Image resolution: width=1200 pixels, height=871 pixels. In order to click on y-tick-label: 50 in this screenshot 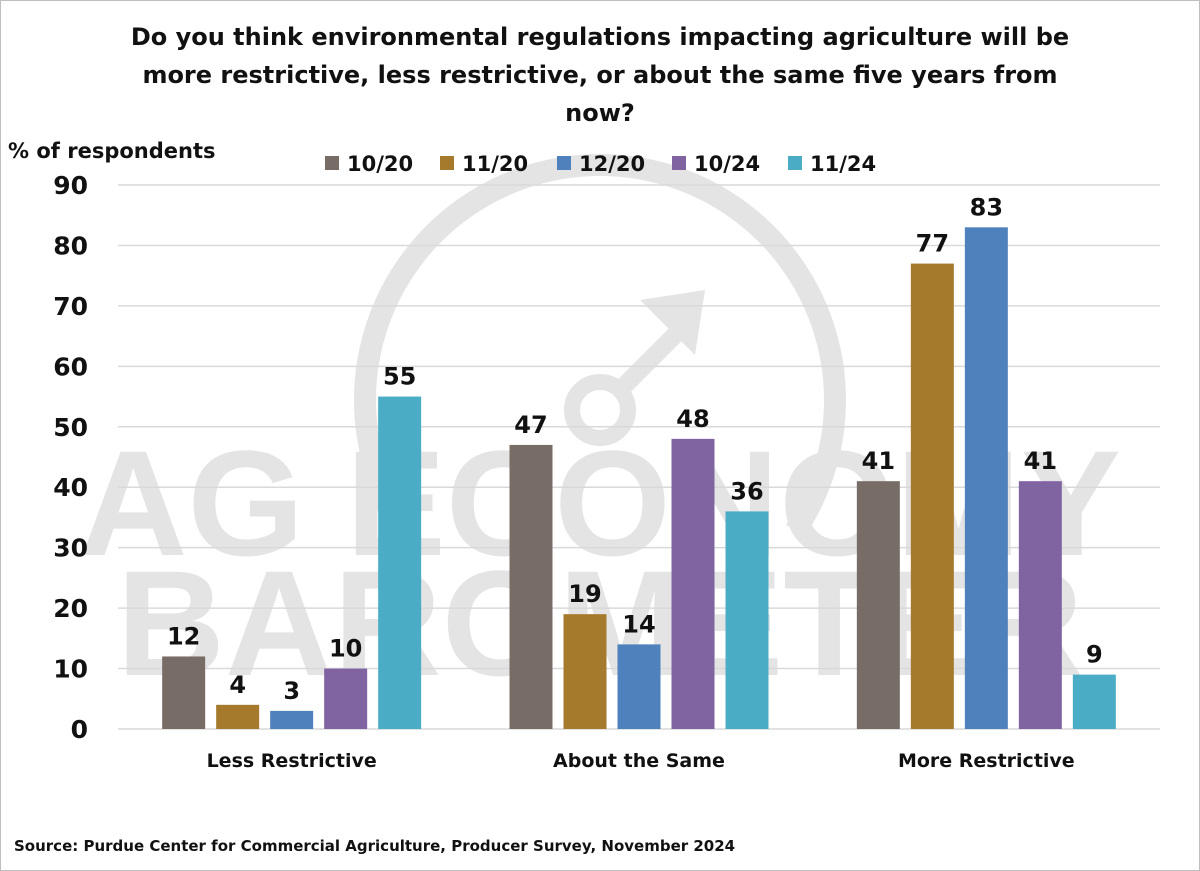, I will do `click(70, 427)`.